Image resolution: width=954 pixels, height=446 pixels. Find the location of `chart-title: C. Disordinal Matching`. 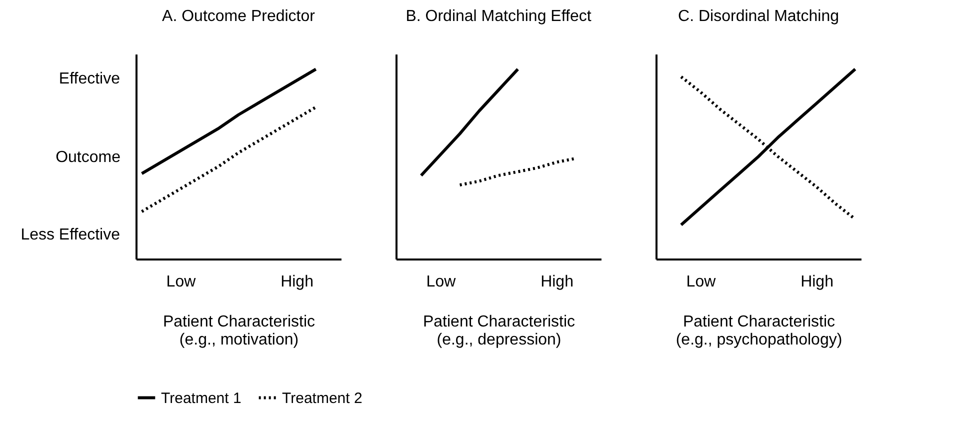

chart-title: C. Disordinal Matching is located at coordinates (758, 16).